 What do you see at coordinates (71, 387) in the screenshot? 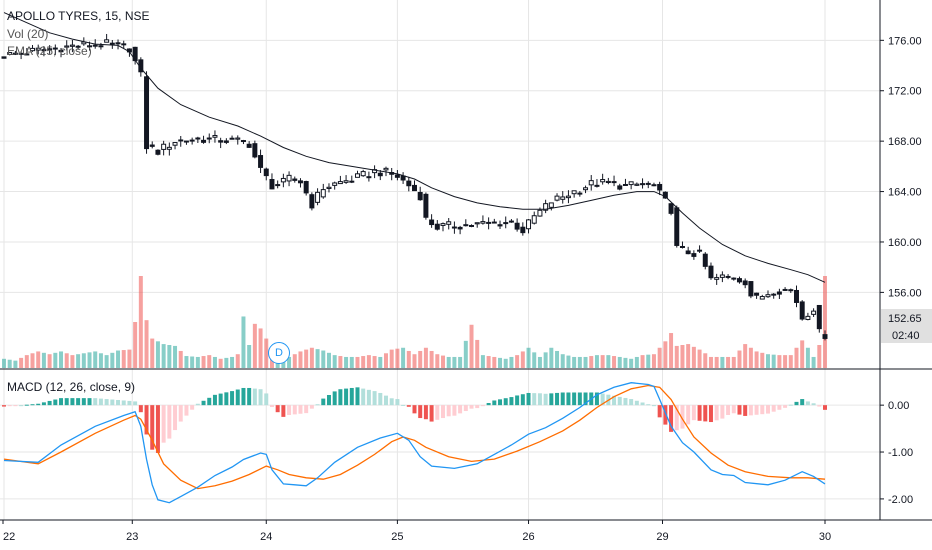
I see `macd-legend: MACD (12, 26, close, 9)` at bounding box center [71, 387].